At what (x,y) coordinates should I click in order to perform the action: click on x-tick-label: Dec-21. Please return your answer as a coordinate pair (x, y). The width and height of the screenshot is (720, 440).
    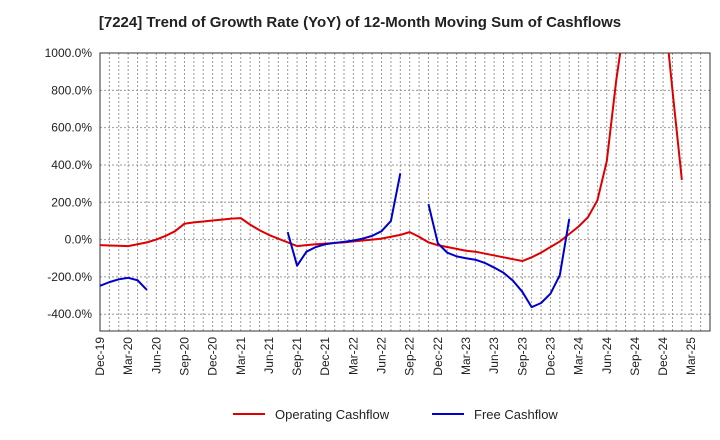
    Looking at the image, I should click on (325, 356).